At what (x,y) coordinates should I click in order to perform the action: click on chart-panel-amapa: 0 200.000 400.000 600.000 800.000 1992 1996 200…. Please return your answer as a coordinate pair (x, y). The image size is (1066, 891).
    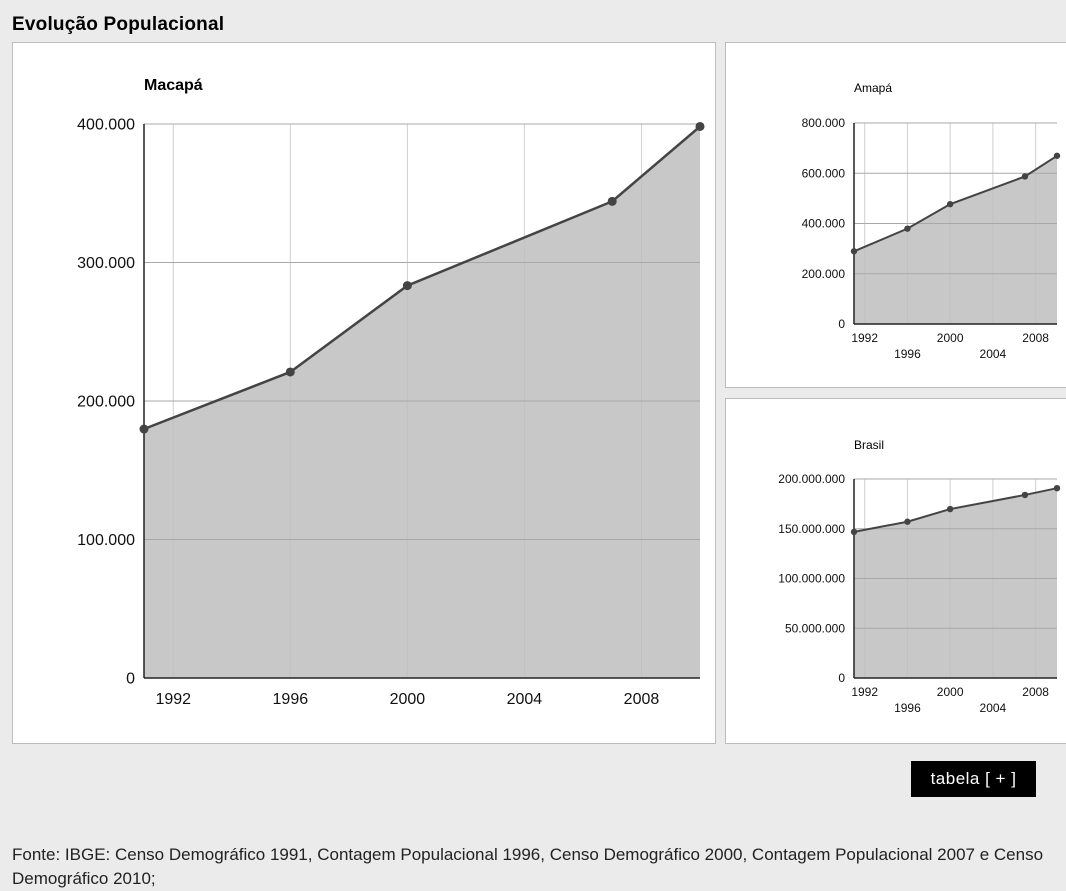
    Looking at the image, I should click on (895, 215).